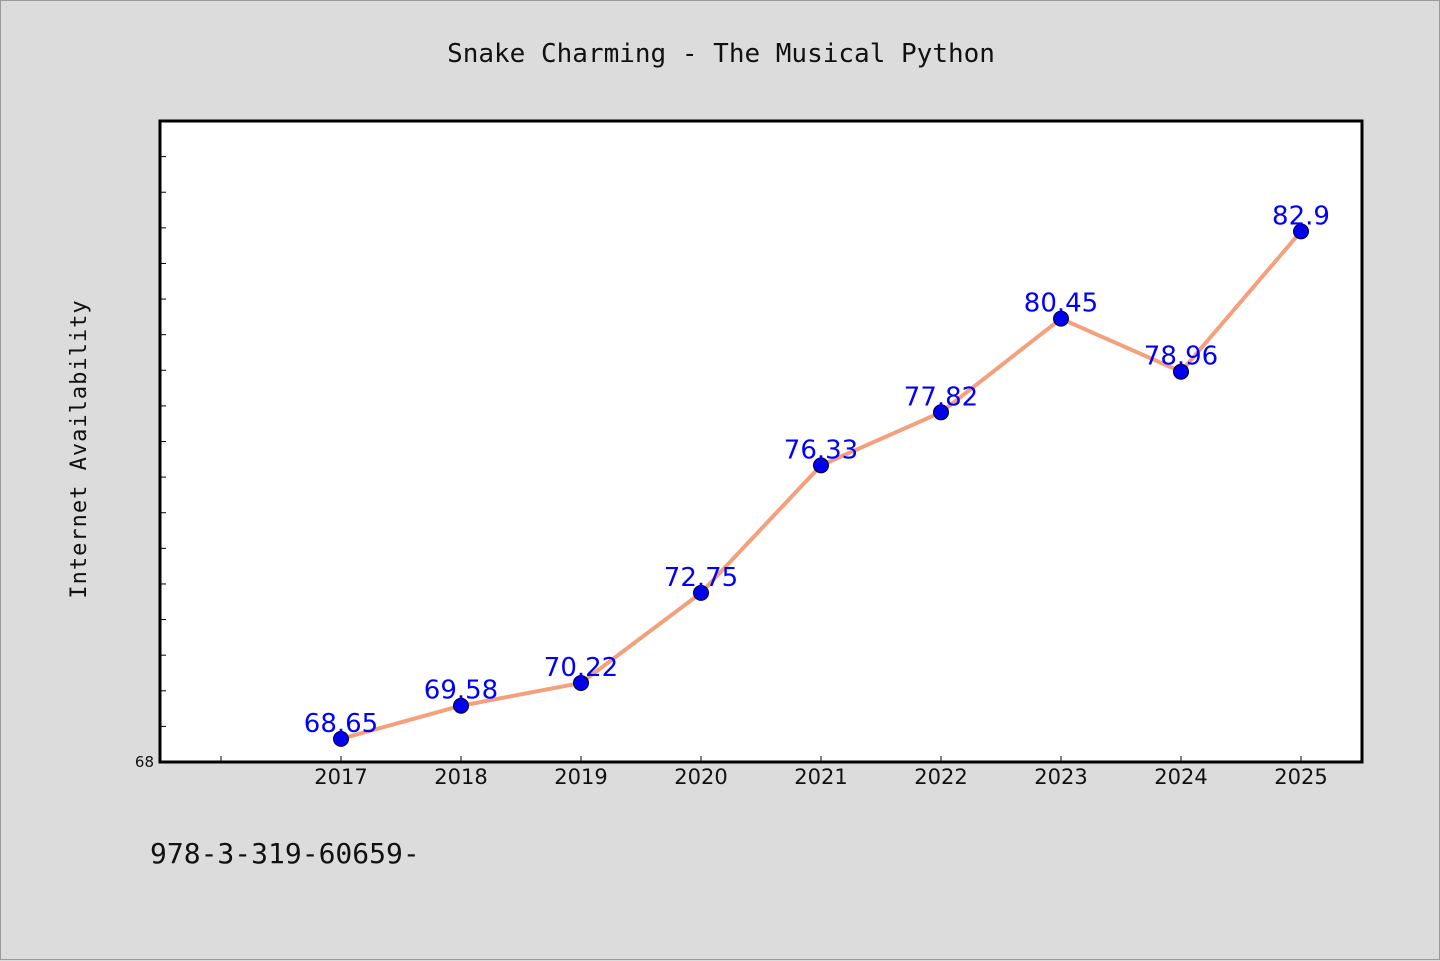 Image resolution: width=1440 pixels, height=961 pixels. I want to click on x-tick-label: 2024, so click(1180, 777).